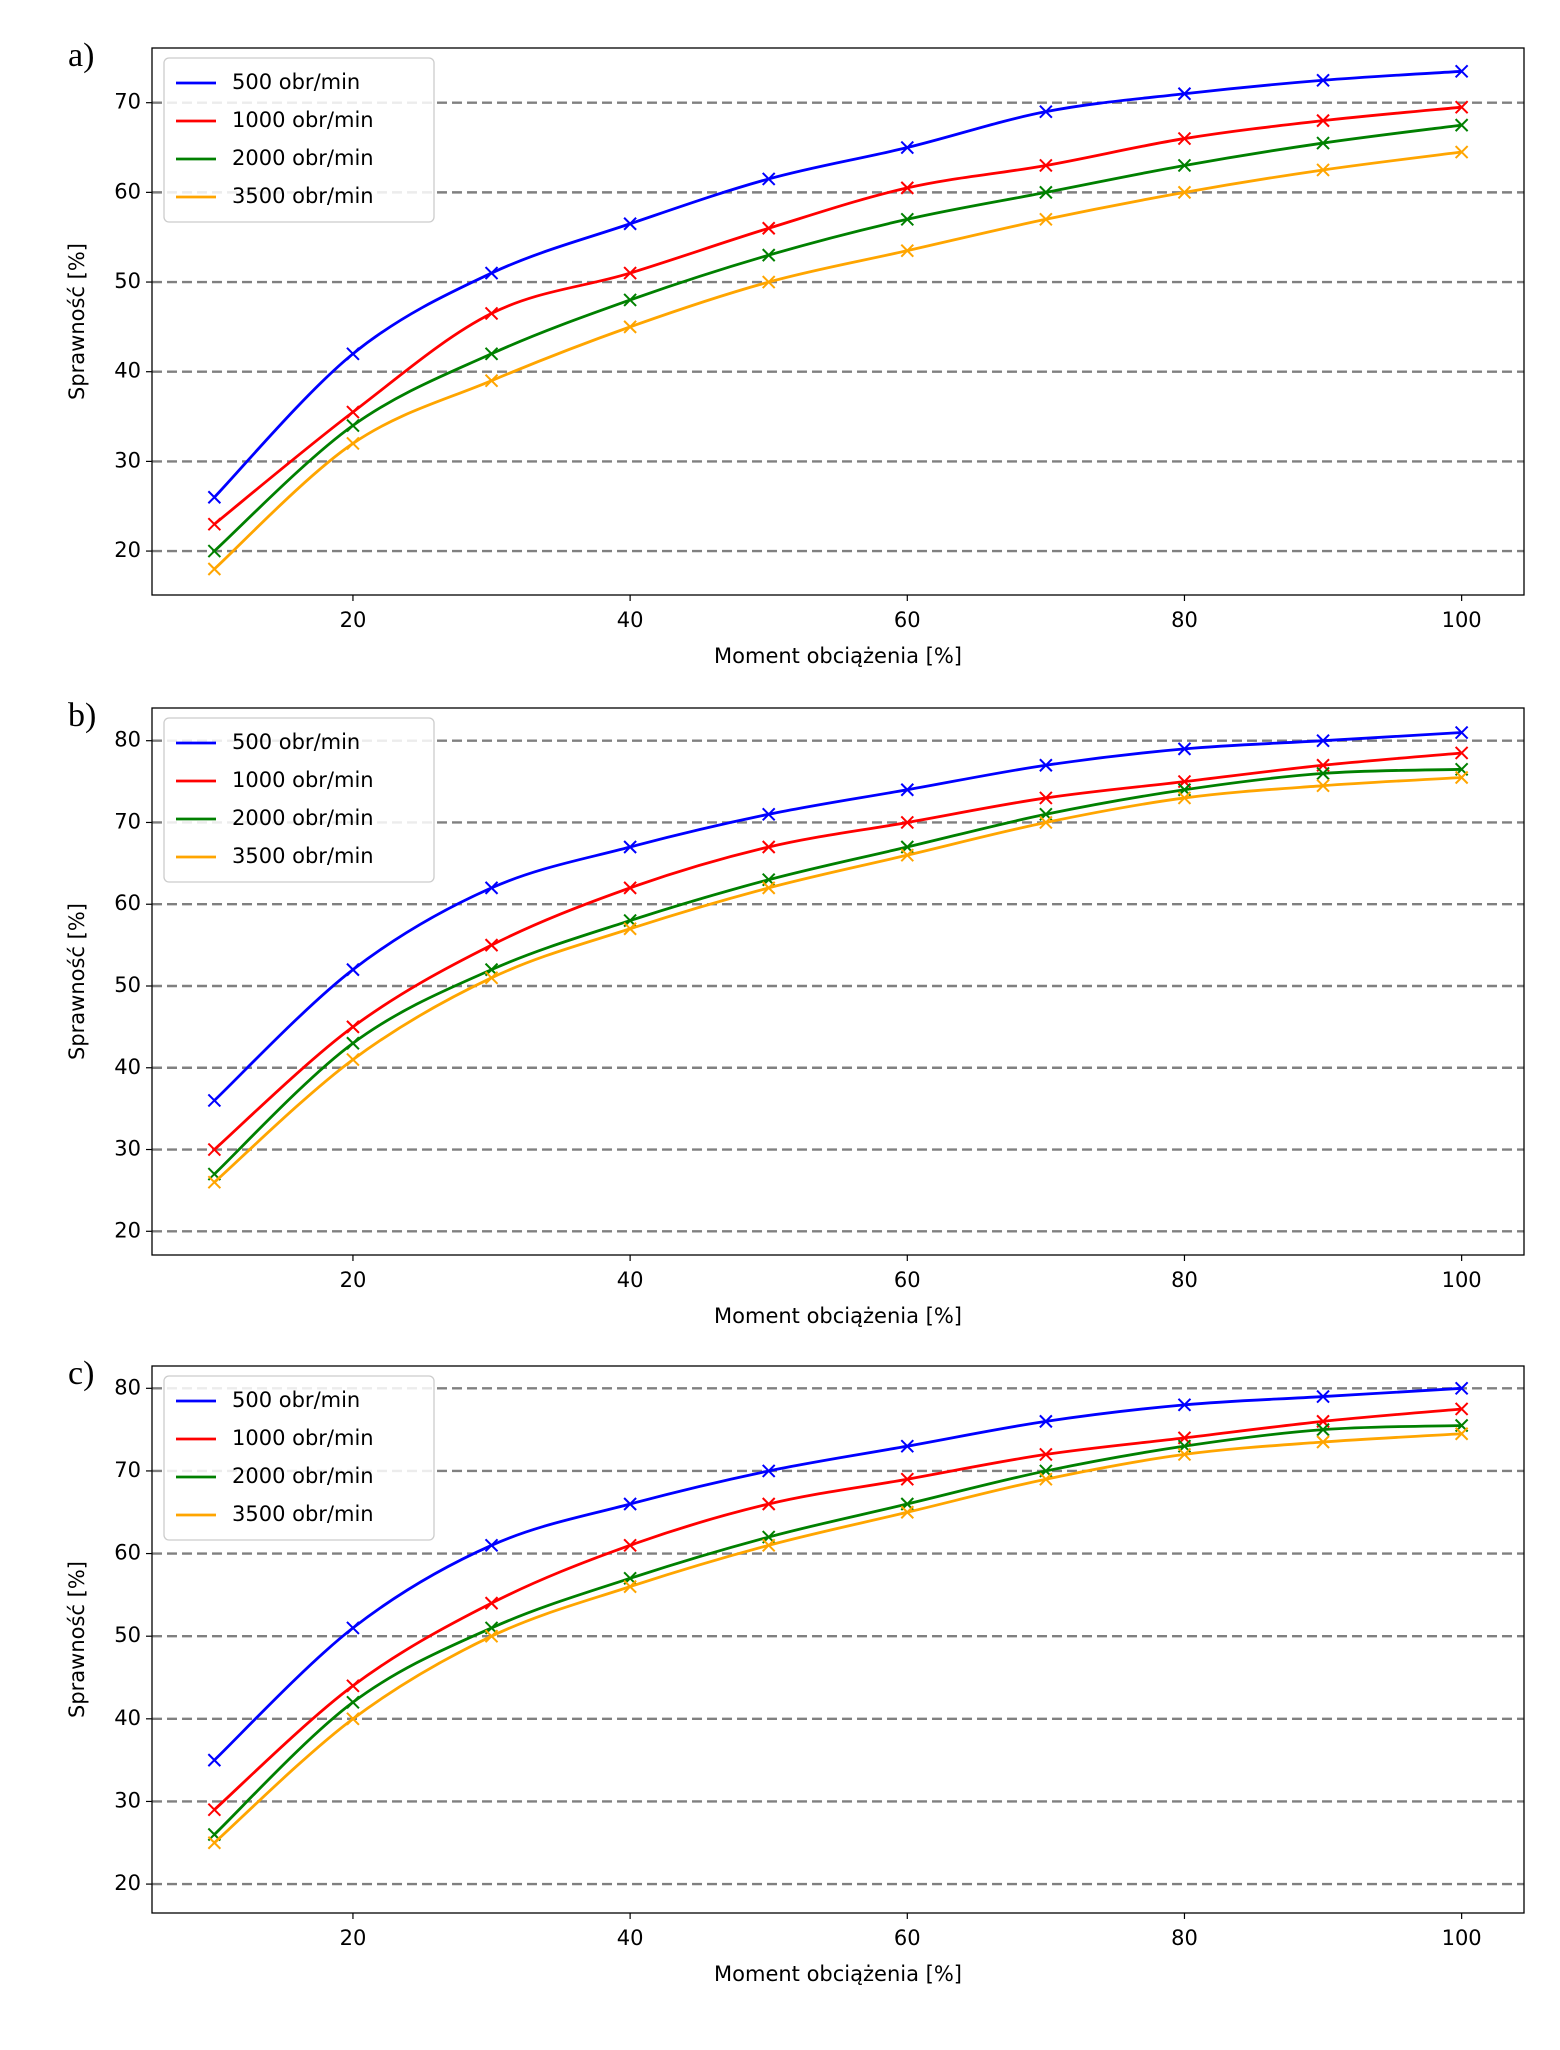  What do you see at coordinates (127, 1149) in the screenshot?
I see `y-tick-label: 30` at bounding box center [127, 1149].